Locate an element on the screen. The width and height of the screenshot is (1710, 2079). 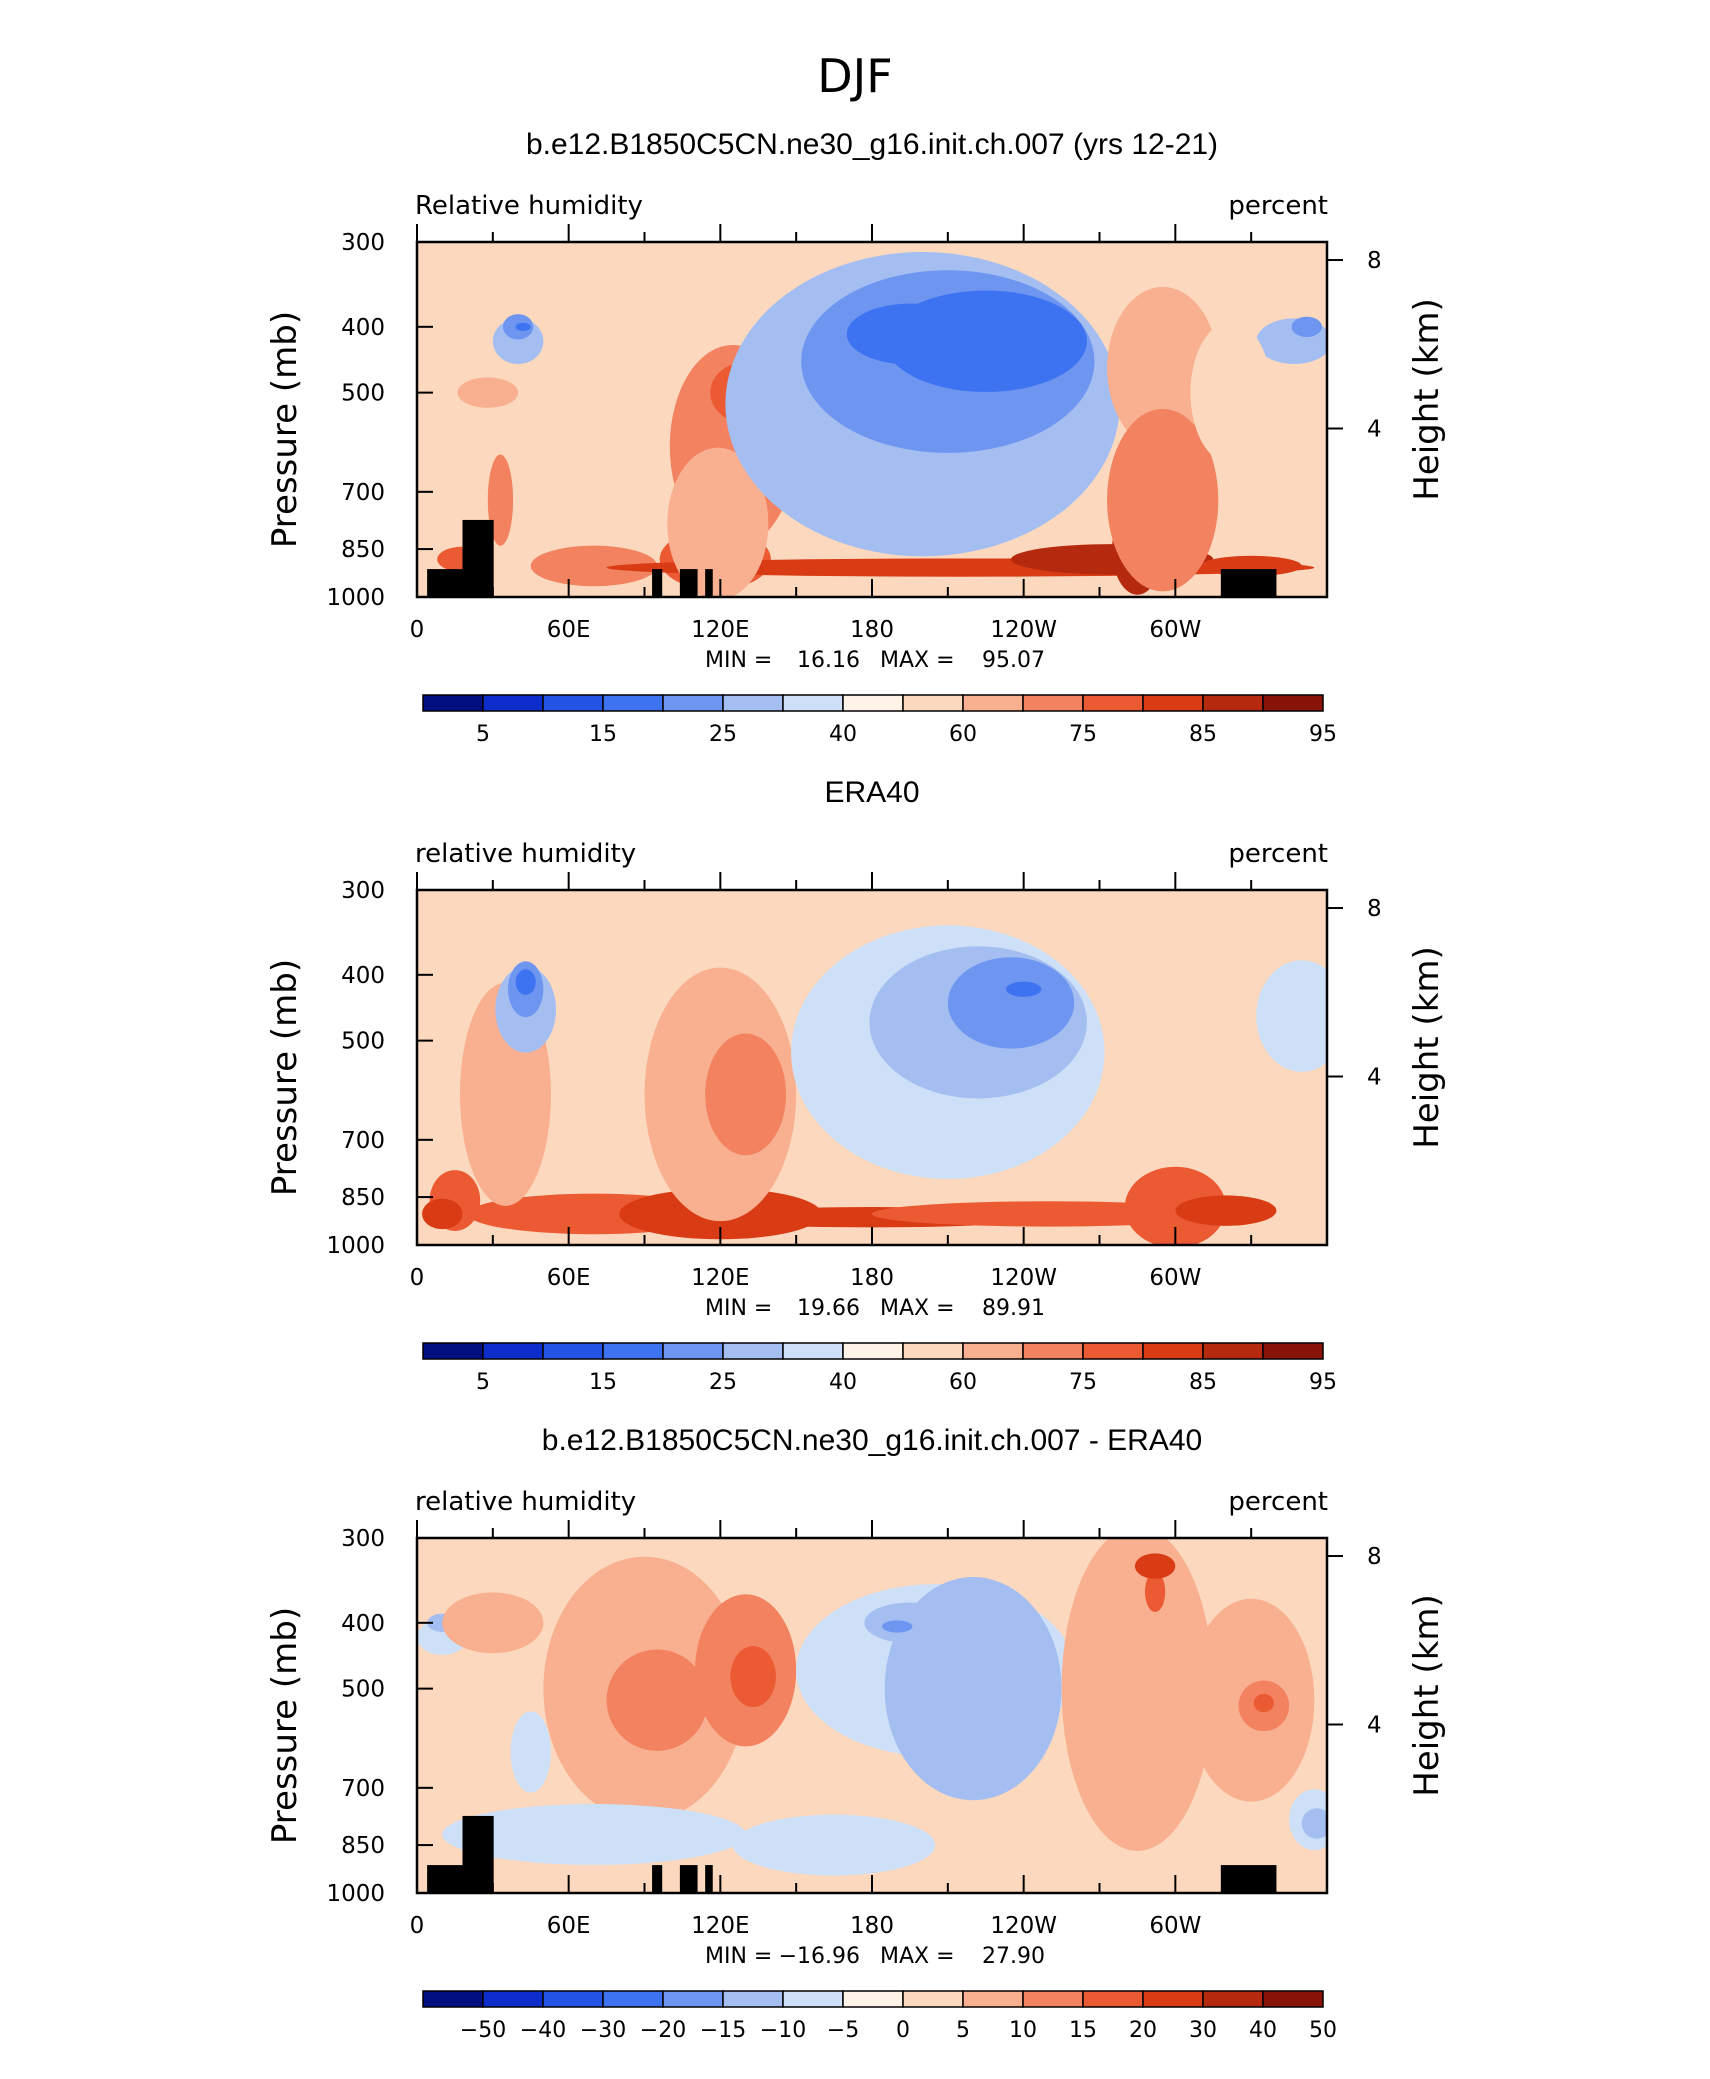
stats-max-label: MAX = is located at coordinates (917, 660).